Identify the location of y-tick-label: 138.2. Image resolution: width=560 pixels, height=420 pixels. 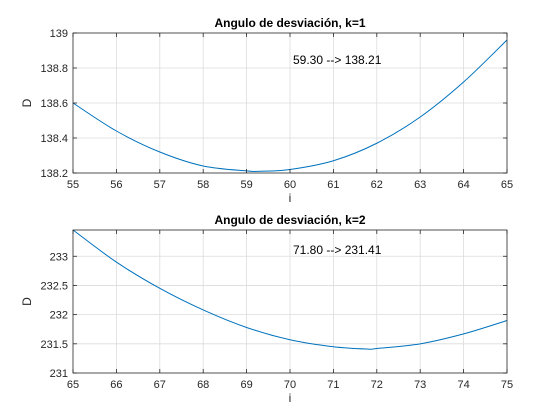
(54, 174).